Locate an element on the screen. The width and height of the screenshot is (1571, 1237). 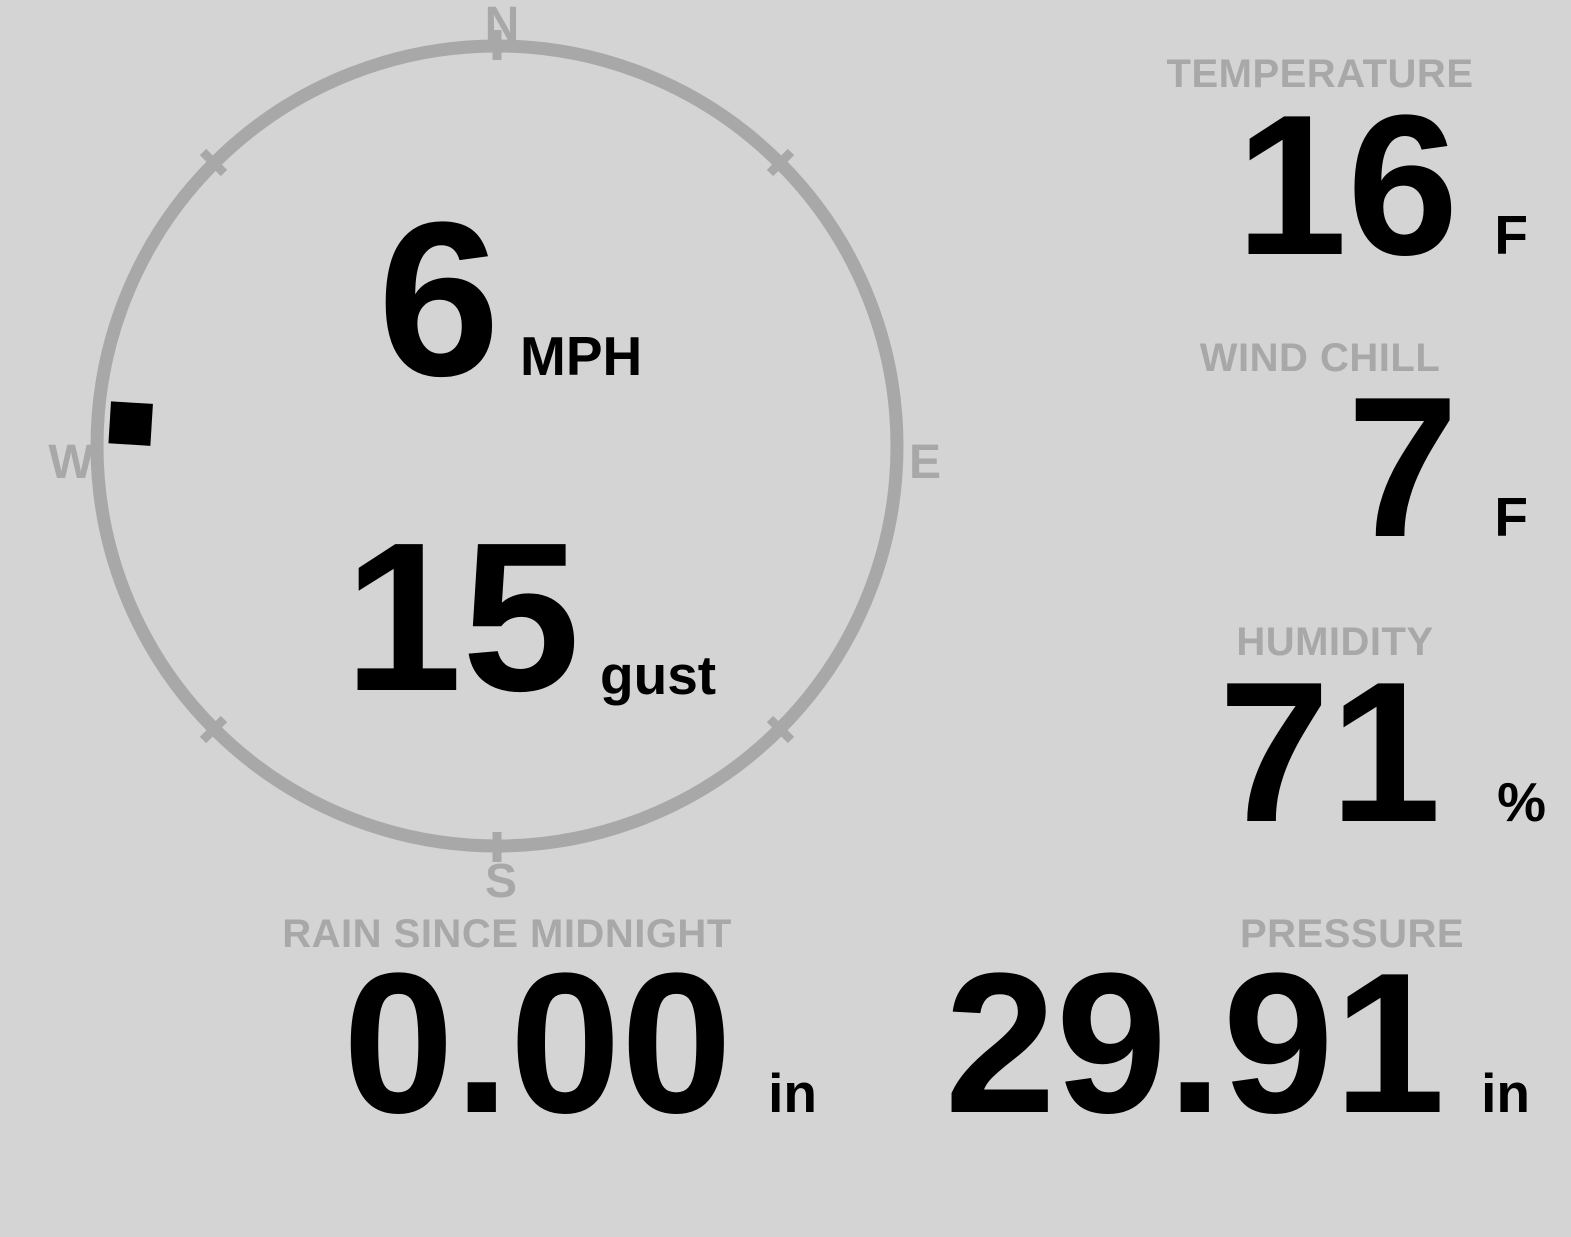
pressure-value: 29.91 is located at coordinates (1195, 1043).